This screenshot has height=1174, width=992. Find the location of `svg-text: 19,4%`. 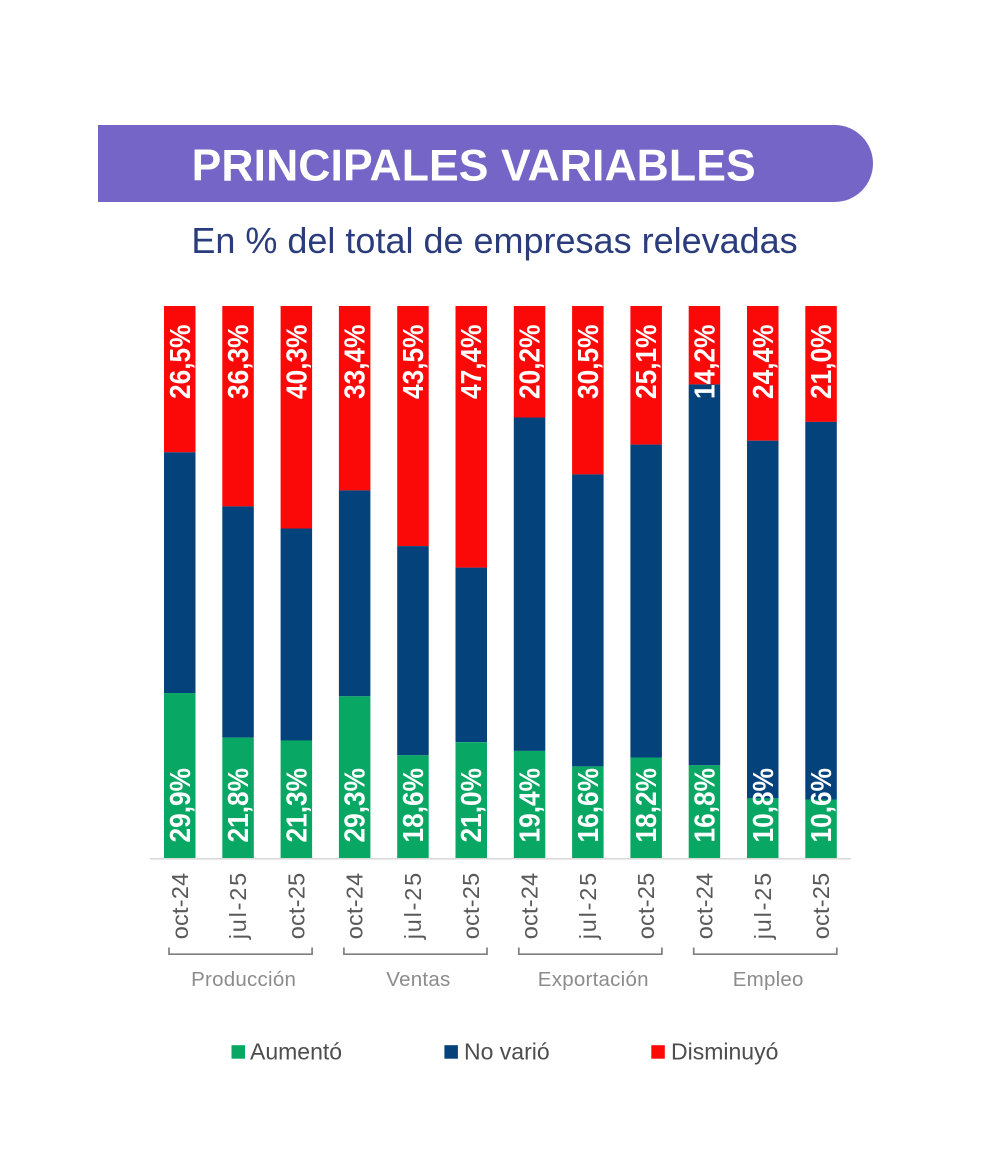

svg-text: 19,4% is located at coordinates (530, 805).